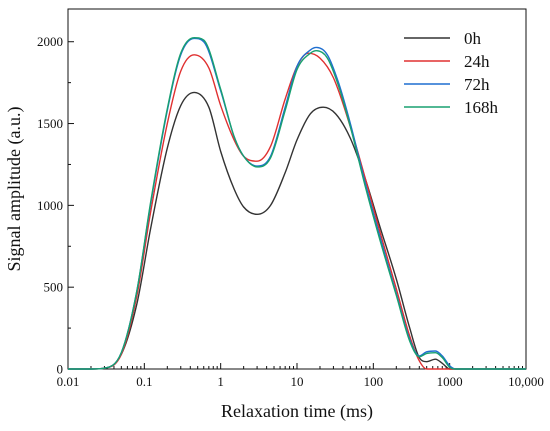 This screenshot has height=431, width=550. I want to click on y-tick-label: 1500, so click(50, 123).